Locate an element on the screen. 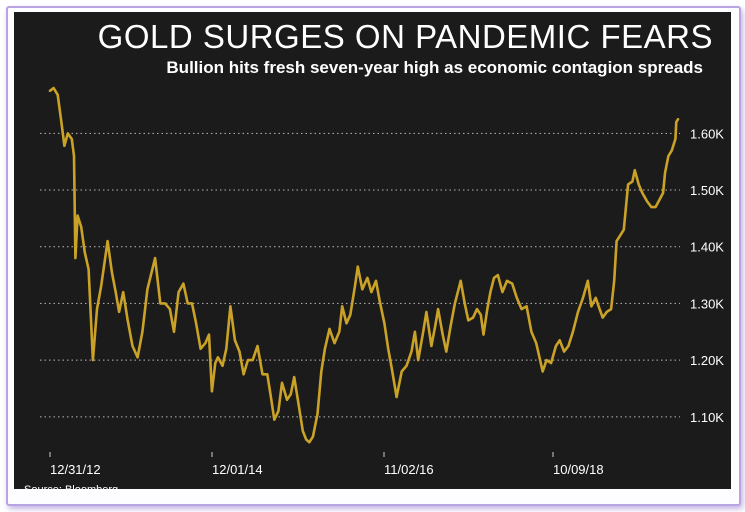  chart-title: GOLD SURGES ON PANDEMIC FEARS is located at coordinates (405, 36).